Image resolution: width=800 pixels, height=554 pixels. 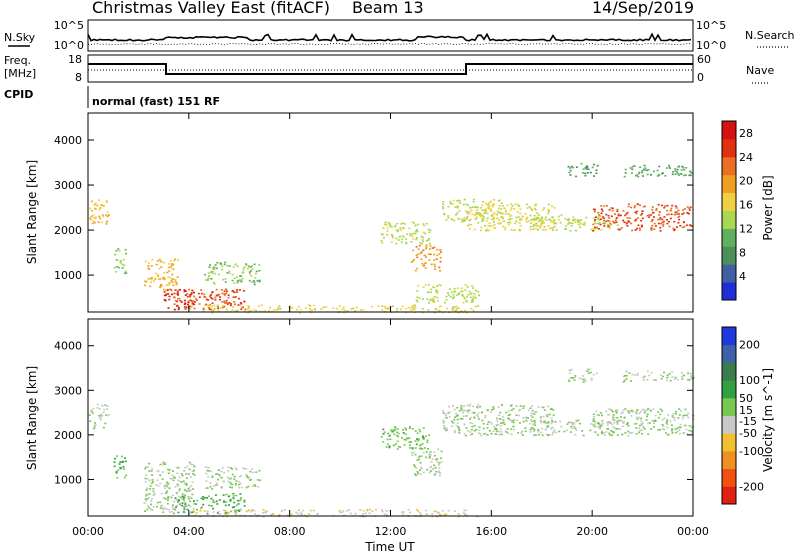 I want to click on velocity-colorbar-frame, so click(x=729, y=415).